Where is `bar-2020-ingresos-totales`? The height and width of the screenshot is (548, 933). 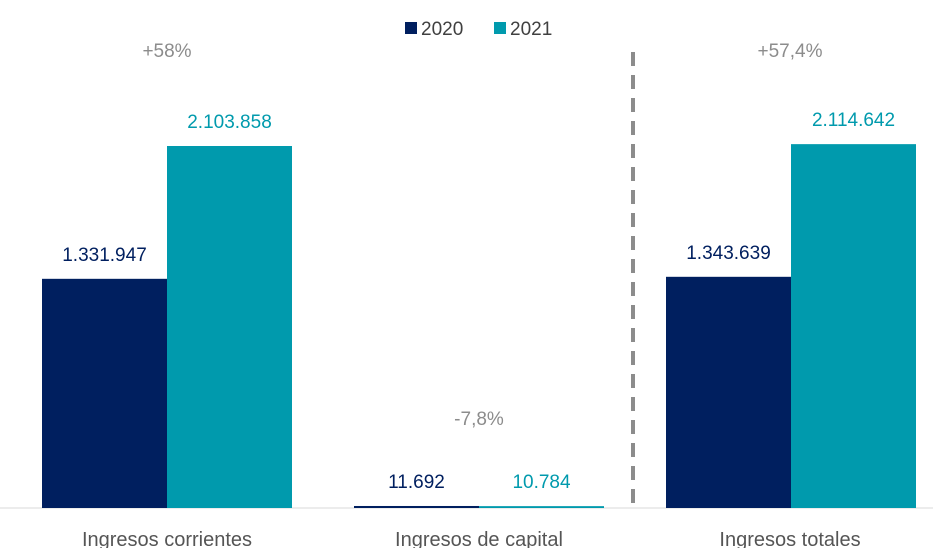 bar-2020-ingresos-totales is located at coordinates (728, 392).